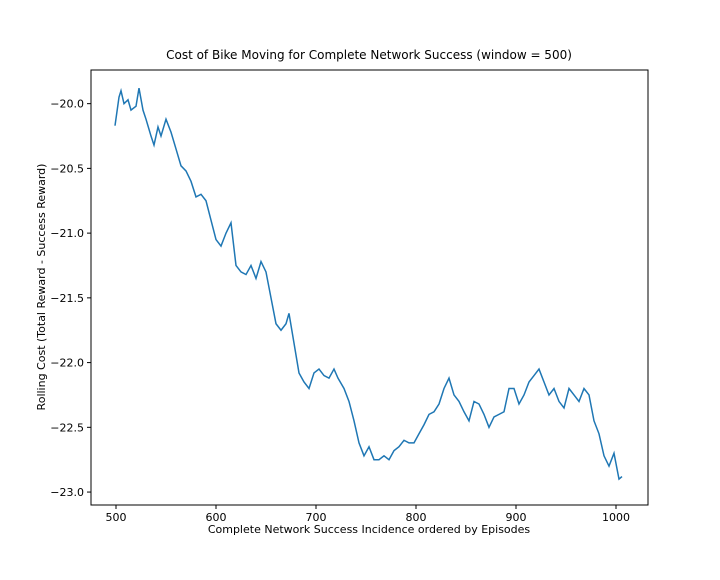 The height and width of the screenshot is (580, 720). Describe the element at coordinates (216, 517) in the screenshot. I see `x-tick-label: 600` at that location.